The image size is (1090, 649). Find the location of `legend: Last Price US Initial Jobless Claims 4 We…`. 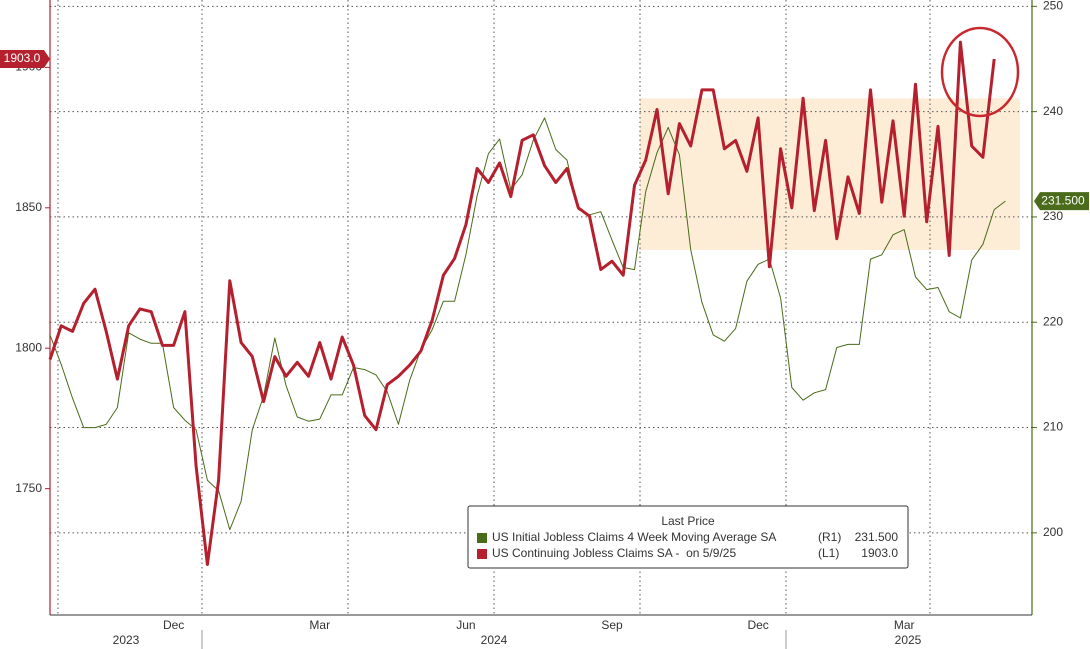

legend: Last Price US Initial Jobless Claims 4 We… is located at coordinates (688, 537).